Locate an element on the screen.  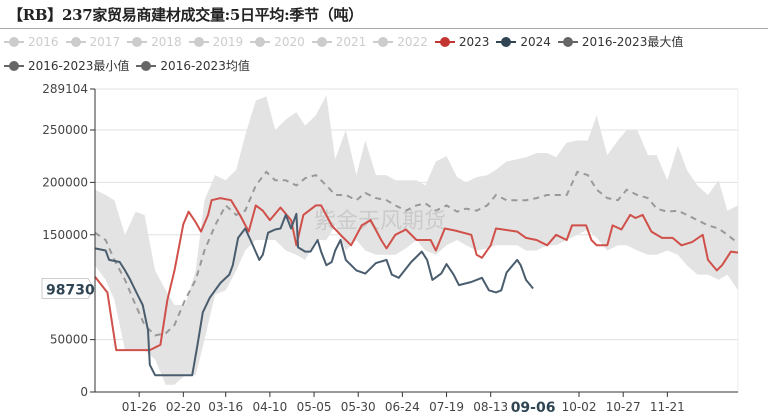
y-tick-label: 200000 is located at coordinates (65, 182).